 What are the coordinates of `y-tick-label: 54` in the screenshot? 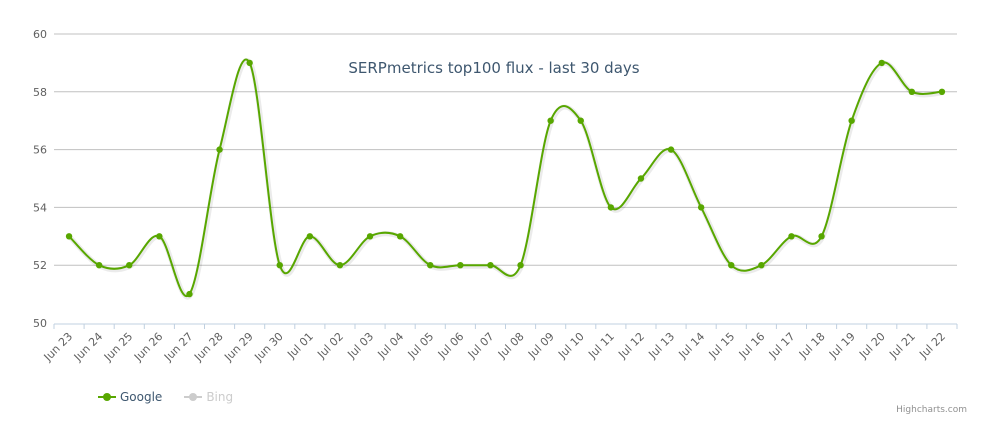 It's located at (40, 207).